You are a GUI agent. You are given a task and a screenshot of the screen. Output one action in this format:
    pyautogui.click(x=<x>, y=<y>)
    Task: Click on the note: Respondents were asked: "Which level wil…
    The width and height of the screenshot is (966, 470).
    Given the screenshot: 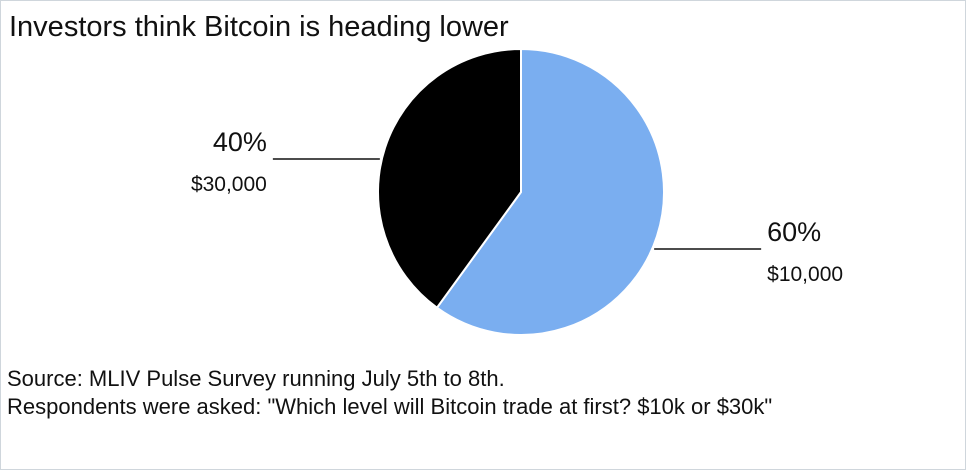 What is the action you would take?
    pyautogui.click(x=390, y=406)
    